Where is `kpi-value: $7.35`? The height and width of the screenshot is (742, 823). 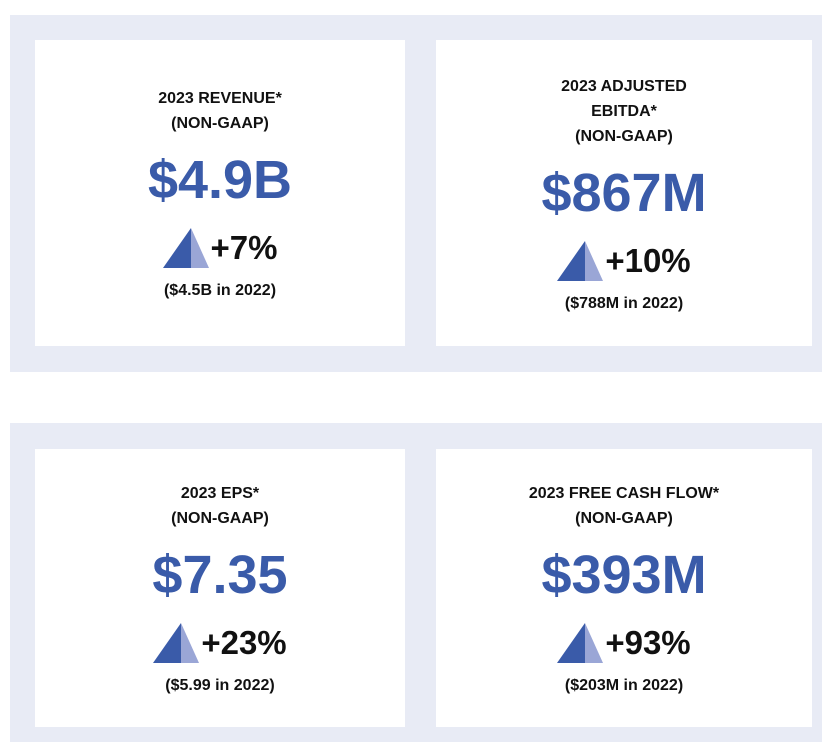
kpi-value: $7.35 is located at coordinates (220, 575).